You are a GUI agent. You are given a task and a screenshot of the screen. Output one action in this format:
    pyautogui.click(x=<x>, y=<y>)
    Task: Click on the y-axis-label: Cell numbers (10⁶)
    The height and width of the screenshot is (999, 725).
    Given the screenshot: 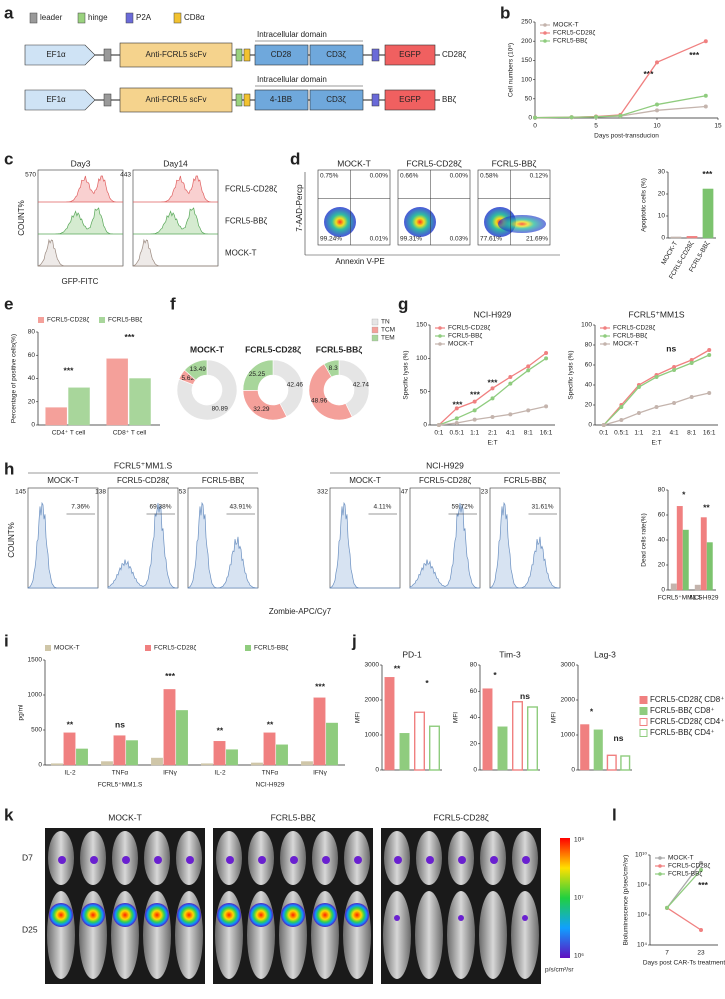 What is the action you would take?
    pyautogui.click(x=511, y=70)
    